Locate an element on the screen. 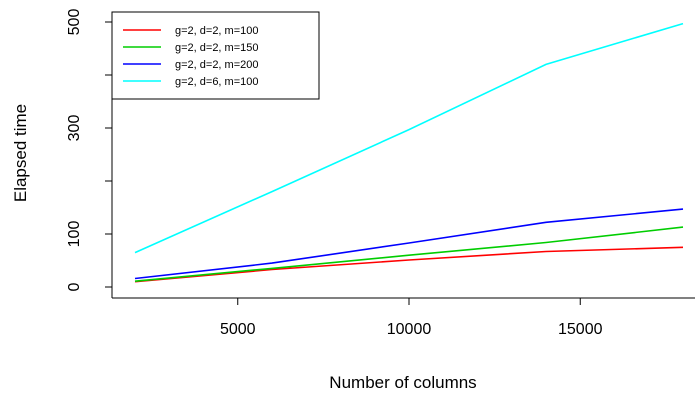  y-axis: 0 100 300 500 is located at coordinates (89, 150).